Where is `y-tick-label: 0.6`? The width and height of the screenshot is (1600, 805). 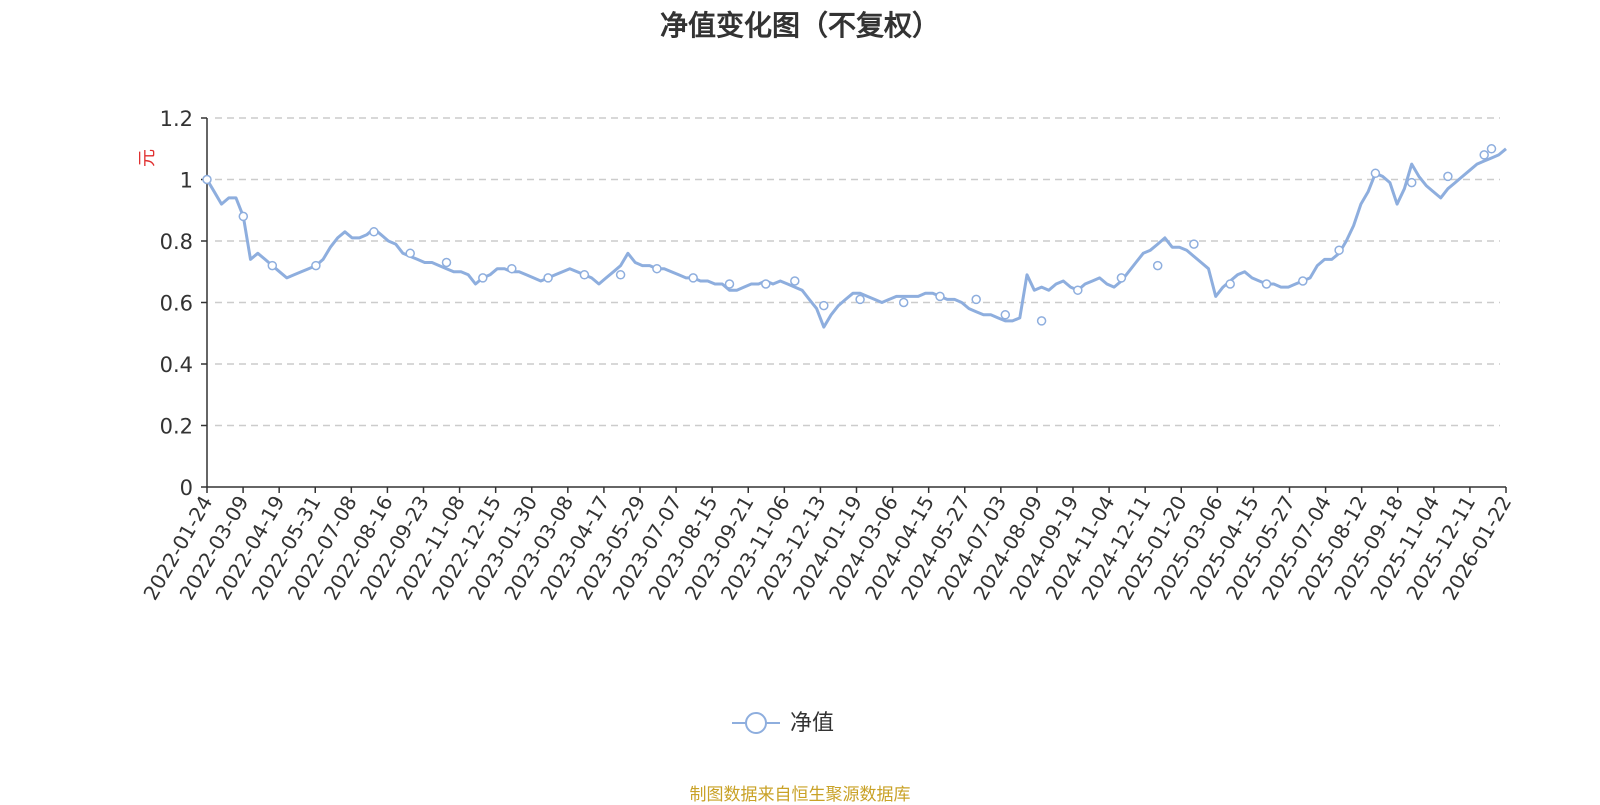
y-tick-label: 0.6 is located at coordinates (176, 304).